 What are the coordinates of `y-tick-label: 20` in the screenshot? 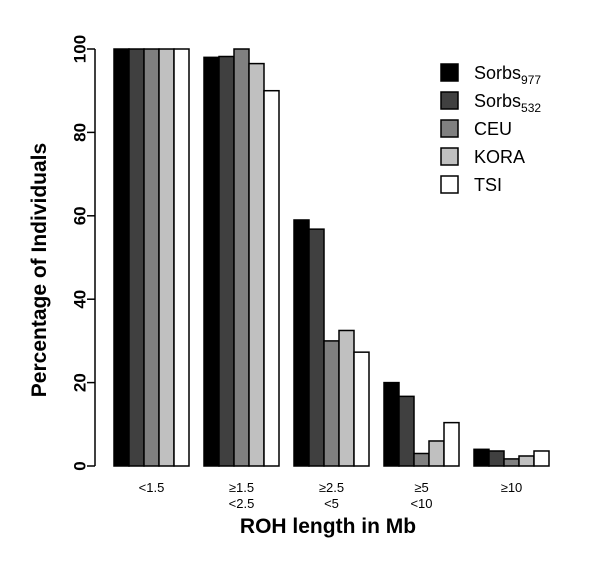 It's located at (80, 382).